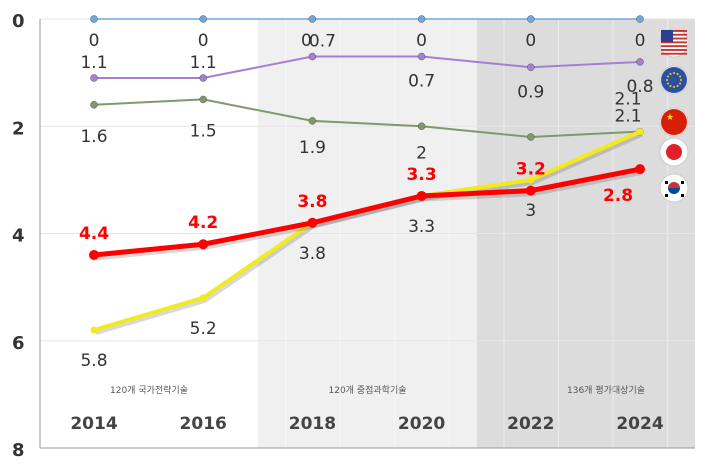  Describe the element at coordinates (93, 424) in the screenshot. I see `x-tick-label: 2014` at that location.